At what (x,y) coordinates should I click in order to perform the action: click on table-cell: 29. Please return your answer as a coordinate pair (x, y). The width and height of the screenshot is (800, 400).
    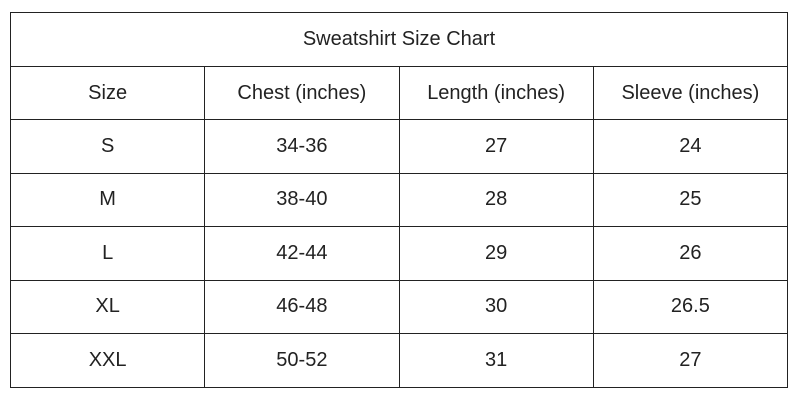
    Looking at the image, I should click on (496, 253).